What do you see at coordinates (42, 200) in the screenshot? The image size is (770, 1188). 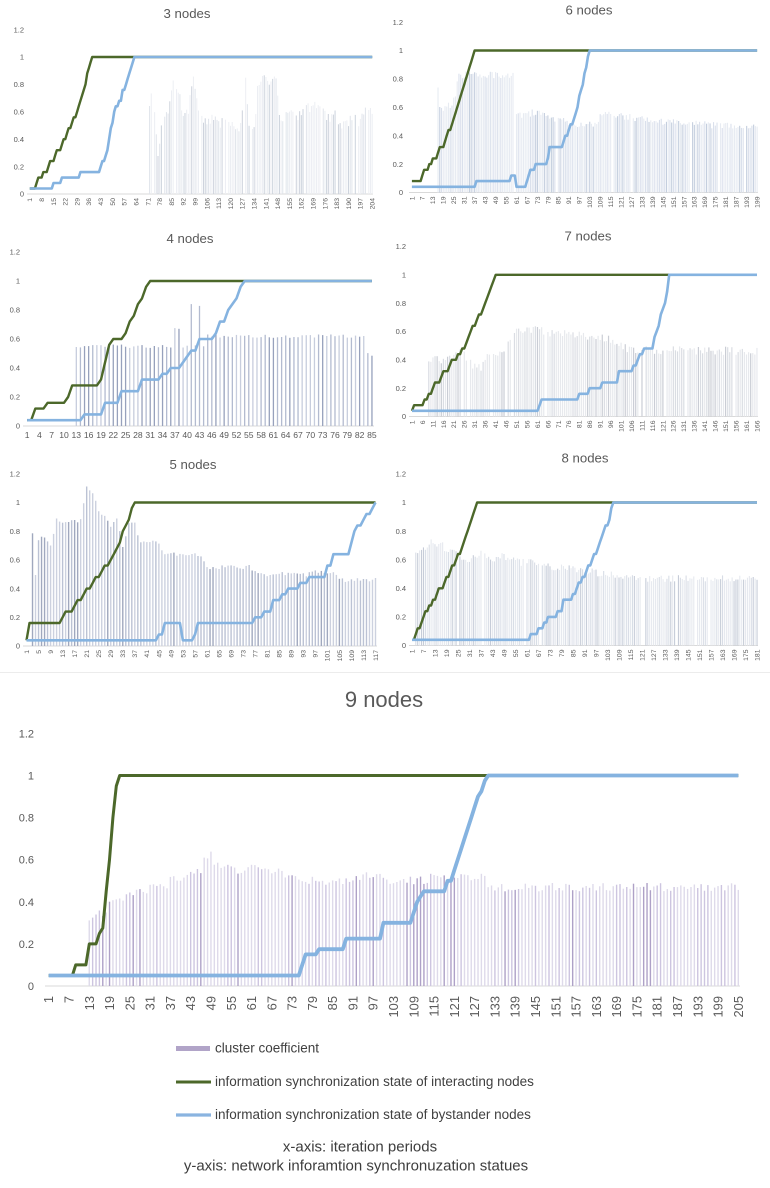 I see `svg-text: 8` at bounding box center [42, 200].